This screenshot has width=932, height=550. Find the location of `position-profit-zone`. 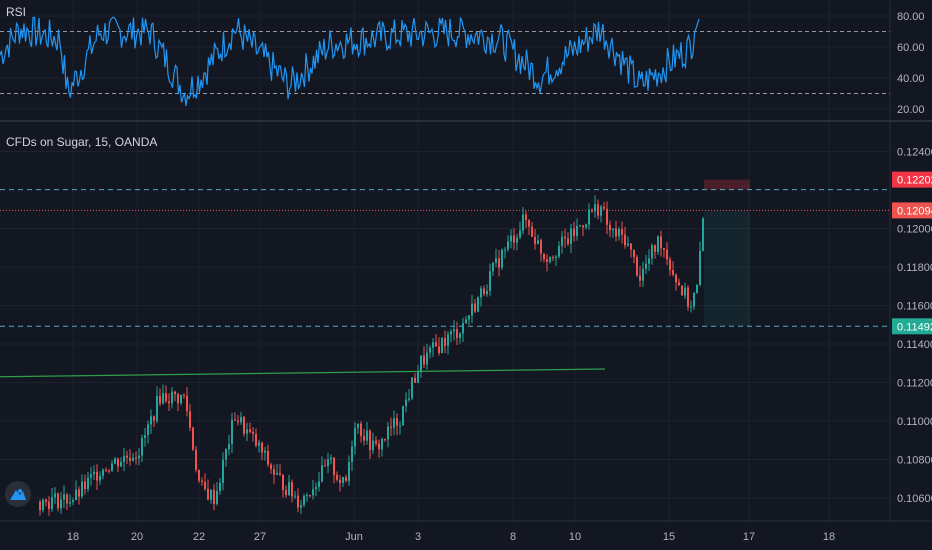

position-profit-zone is located at coordinates (727, 268).